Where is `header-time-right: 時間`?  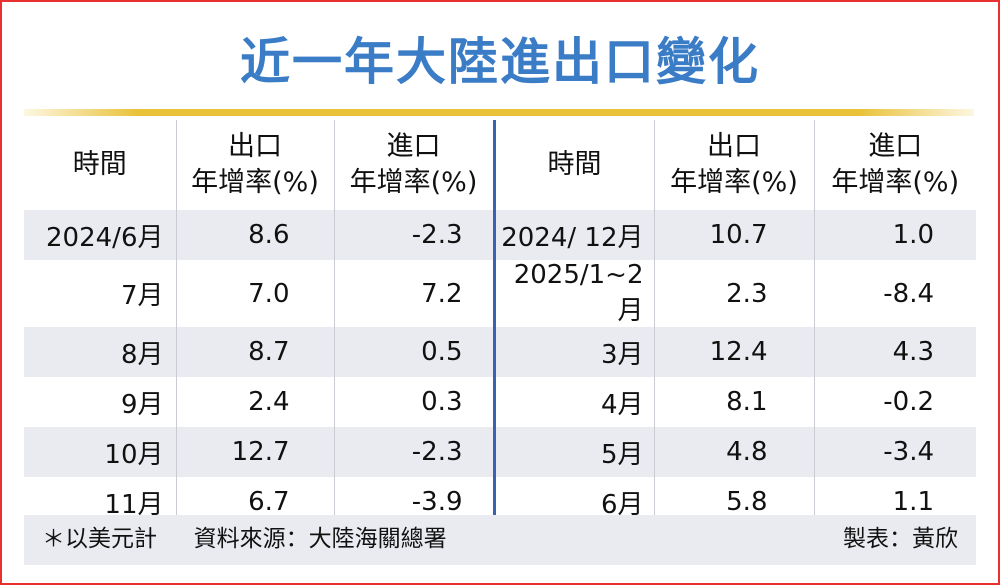 header-time-right: 時間 is located at coordinates (574, 165).